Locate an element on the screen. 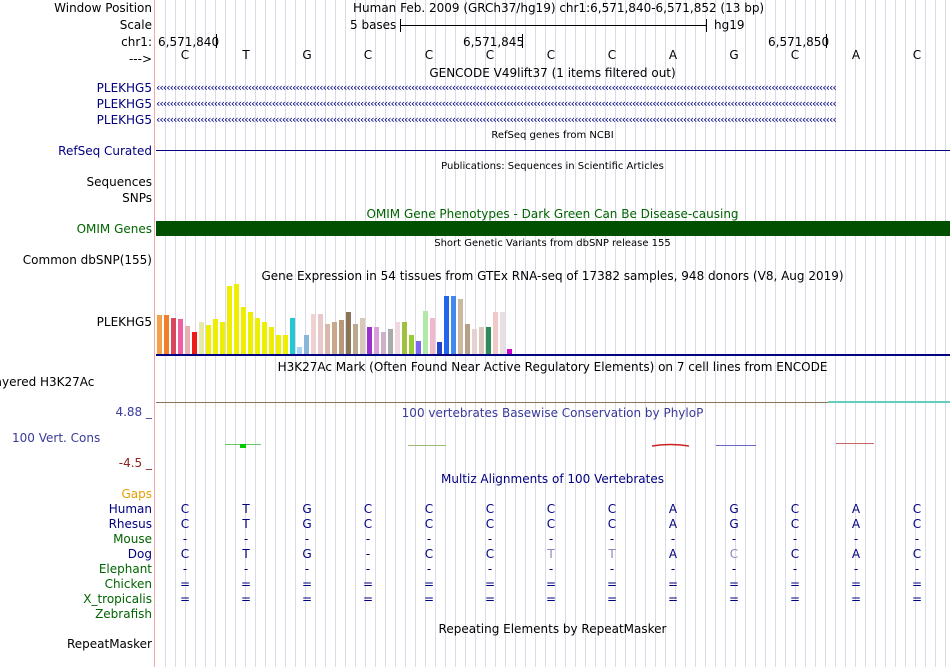 The height and width of the screenshot is (667, 950). repeatmasker-label: RepeatMasker is located at coordinates (109, 644).